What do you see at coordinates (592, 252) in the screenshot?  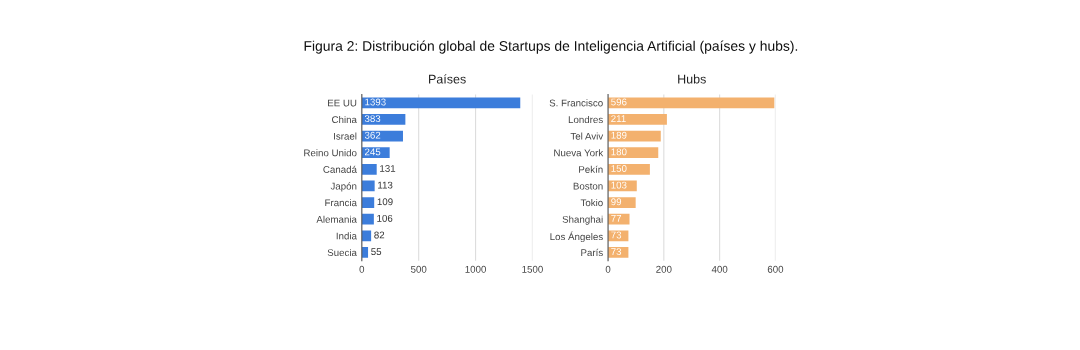 I see `y-tick-label: París` at bounding box center [592, 252].